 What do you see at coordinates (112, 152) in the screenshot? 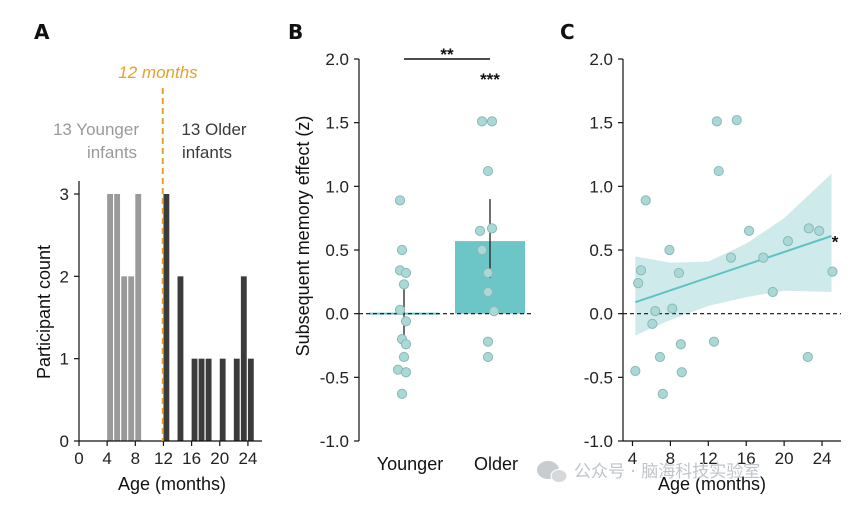
I see `younger-group-label-line2: infants` at bounding box center [112, 152].